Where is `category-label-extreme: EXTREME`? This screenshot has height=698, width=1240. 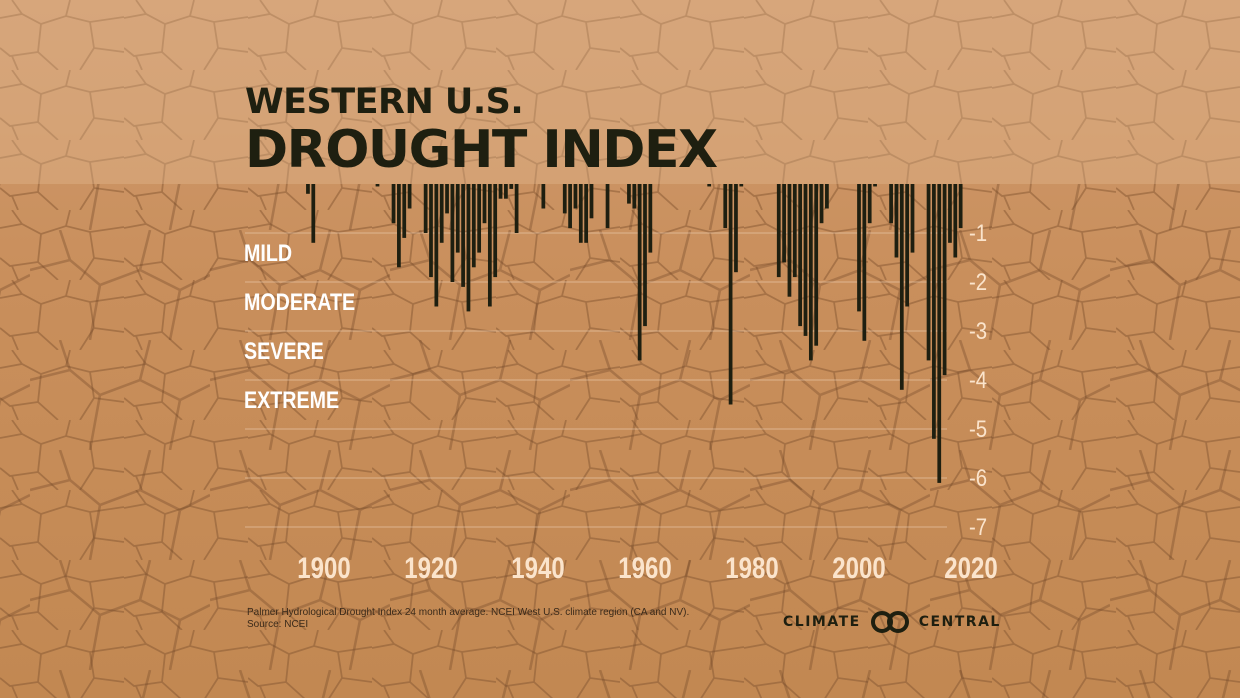 category-label-extreme: EXTREME is located at coordinates (291, 399).